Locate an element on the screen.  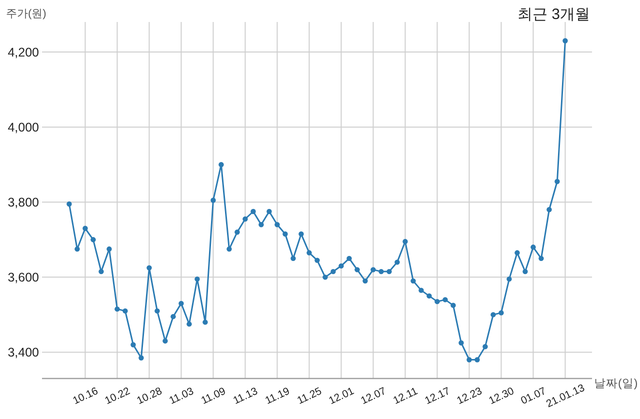
x-tick-label: 12.07 is located at coordinates (373, 396).